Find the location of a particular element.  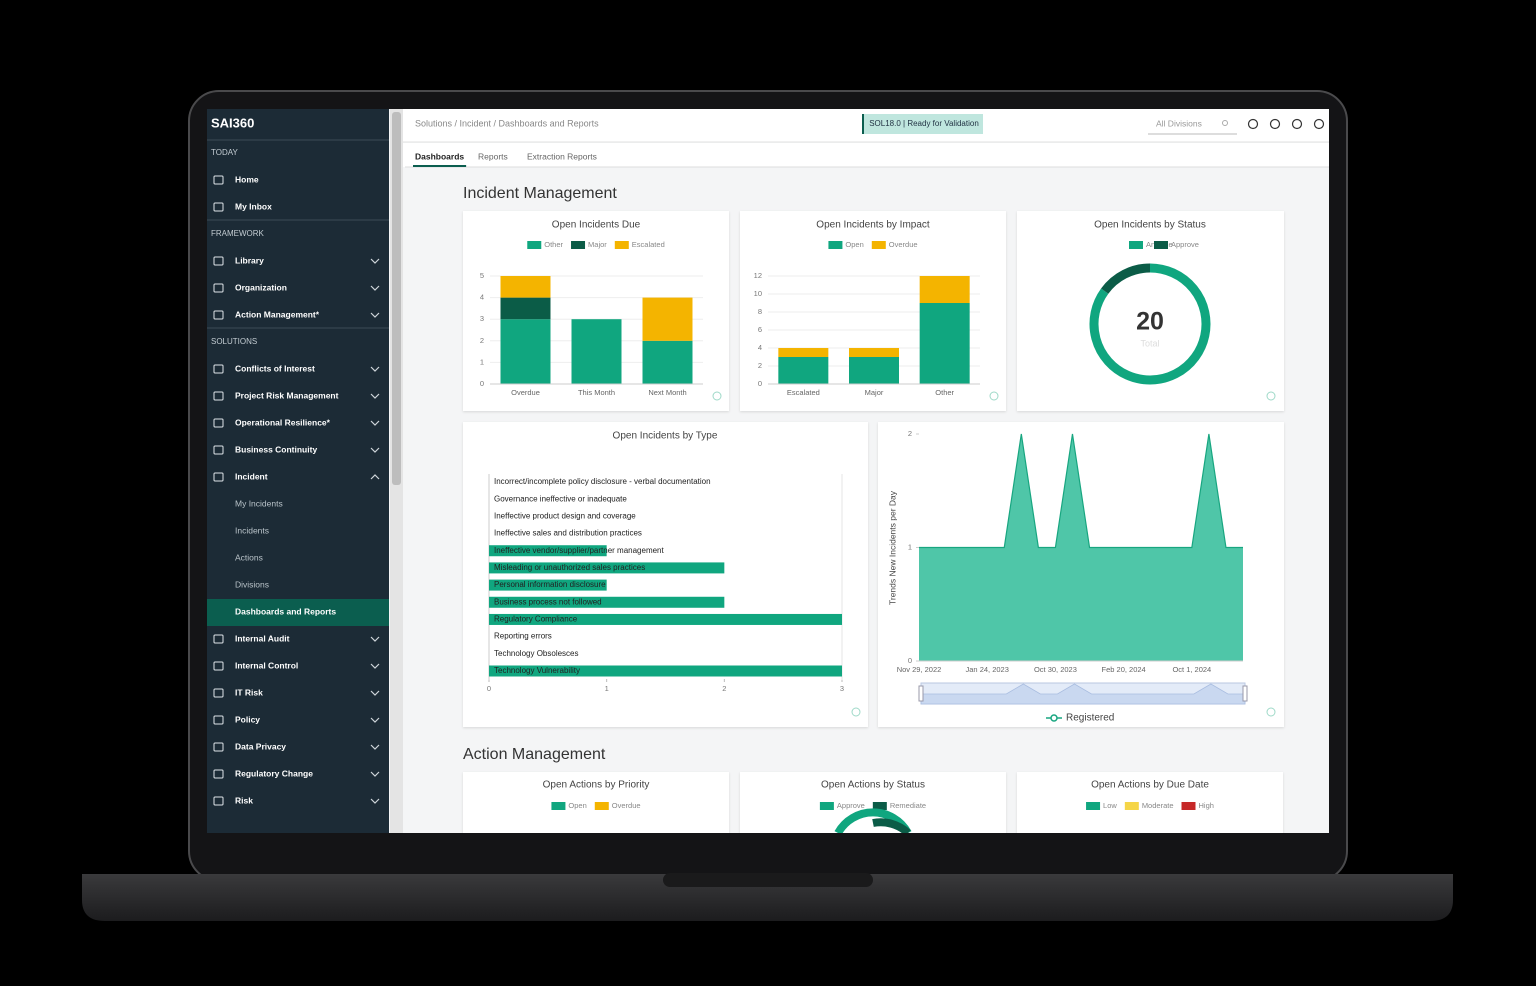

menu-item: Data Privacy is located at coordinates (260, 746).